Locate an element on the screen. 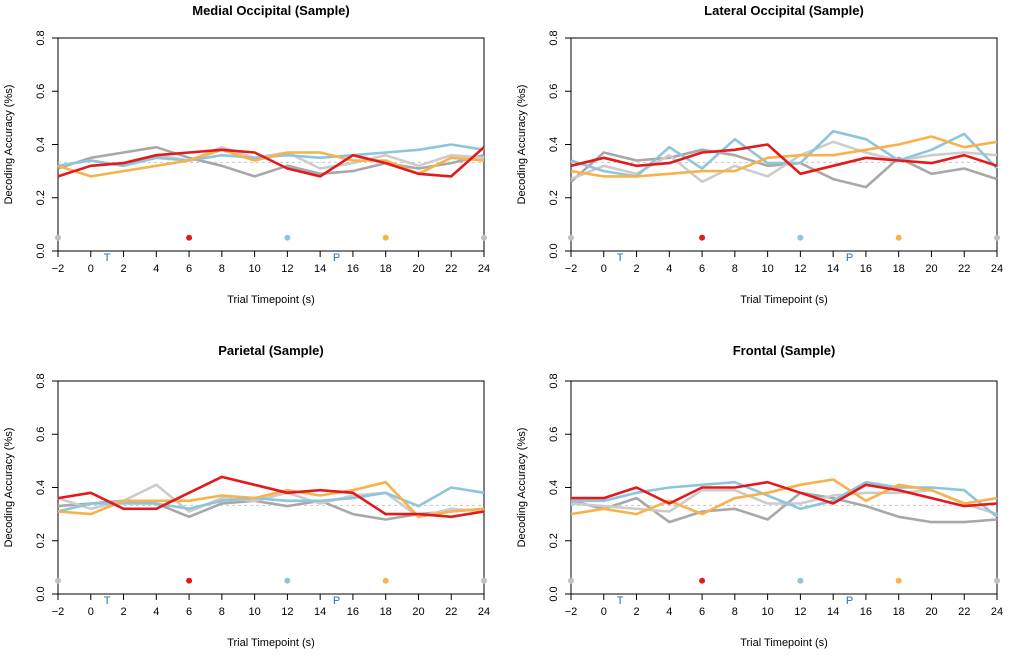 The image size is (1012, 656). x-tick-label: 20 is located at coordinates (418, 269).